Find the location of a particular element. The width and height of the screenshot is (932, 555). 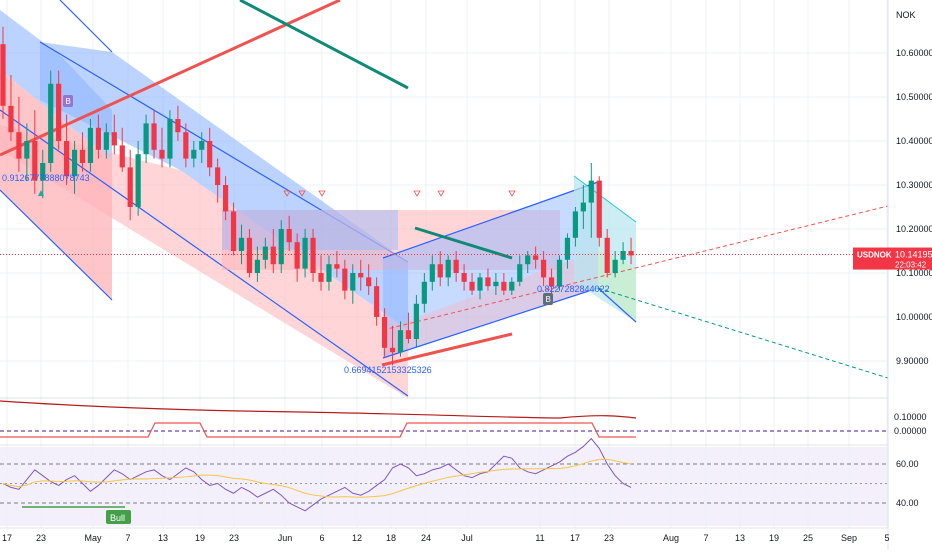

channel-line-end-upper is located at coordinates (605, 199).